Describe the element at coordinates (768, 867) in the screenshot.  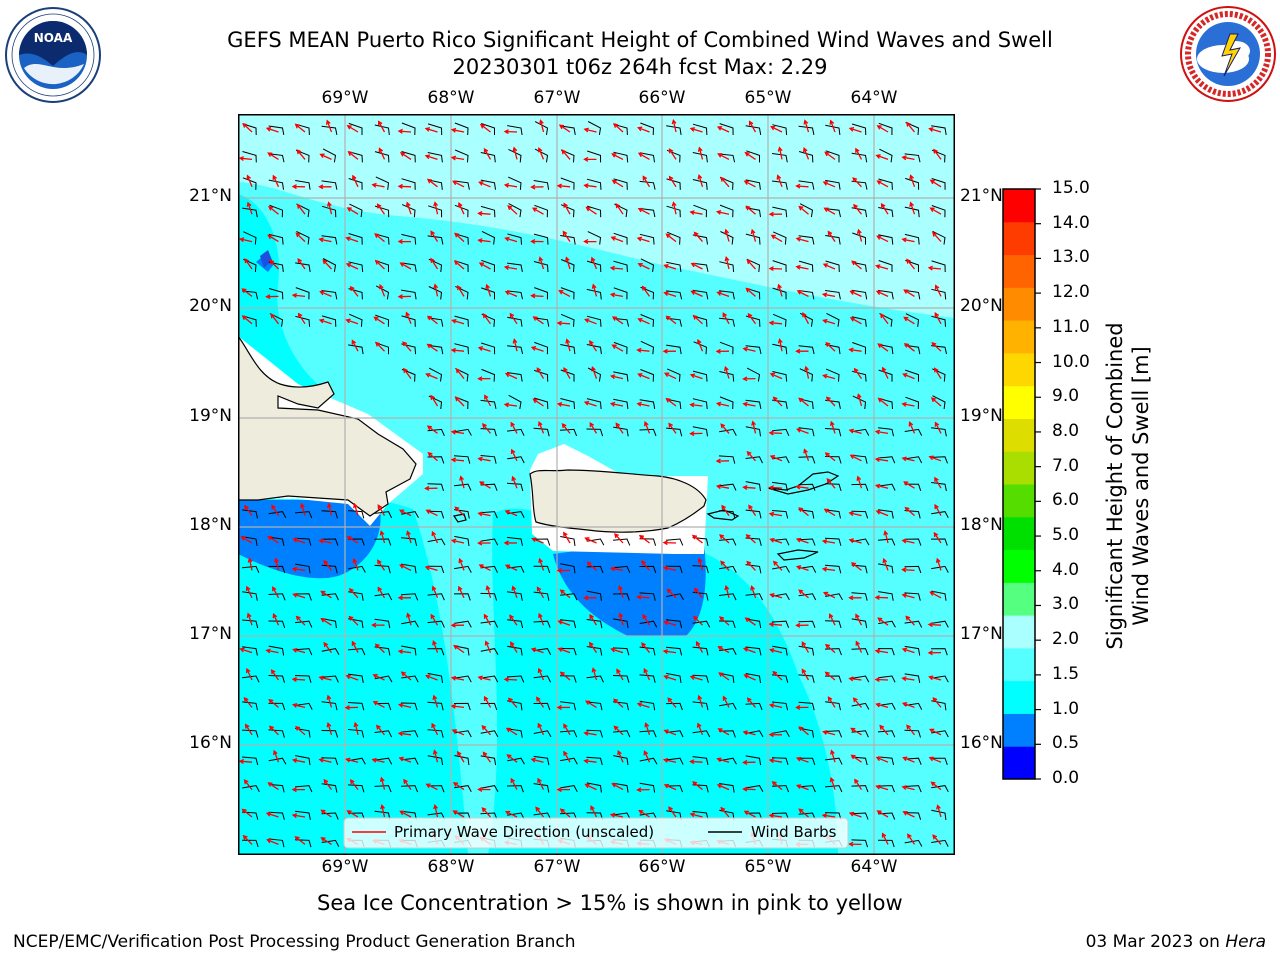
I see `lon-label-bottom: 65°W` at that location.